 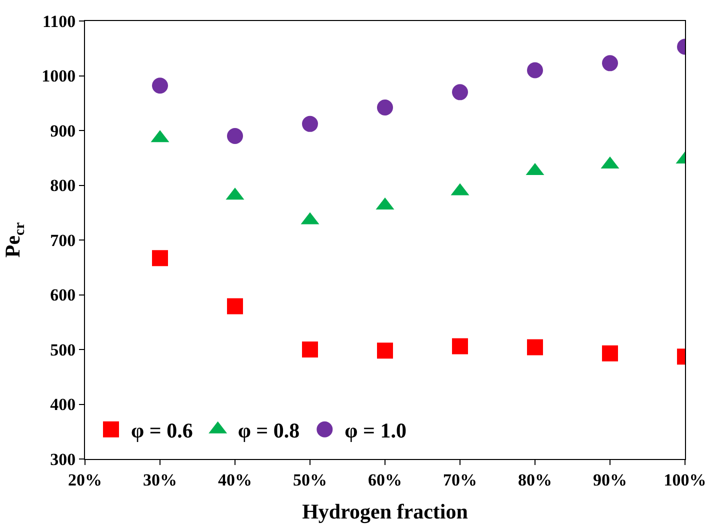 What do you see at coordinates (685, 480) in the screenshot?
I see `x-tick-label: 100%` at bounding box center [685, 480].